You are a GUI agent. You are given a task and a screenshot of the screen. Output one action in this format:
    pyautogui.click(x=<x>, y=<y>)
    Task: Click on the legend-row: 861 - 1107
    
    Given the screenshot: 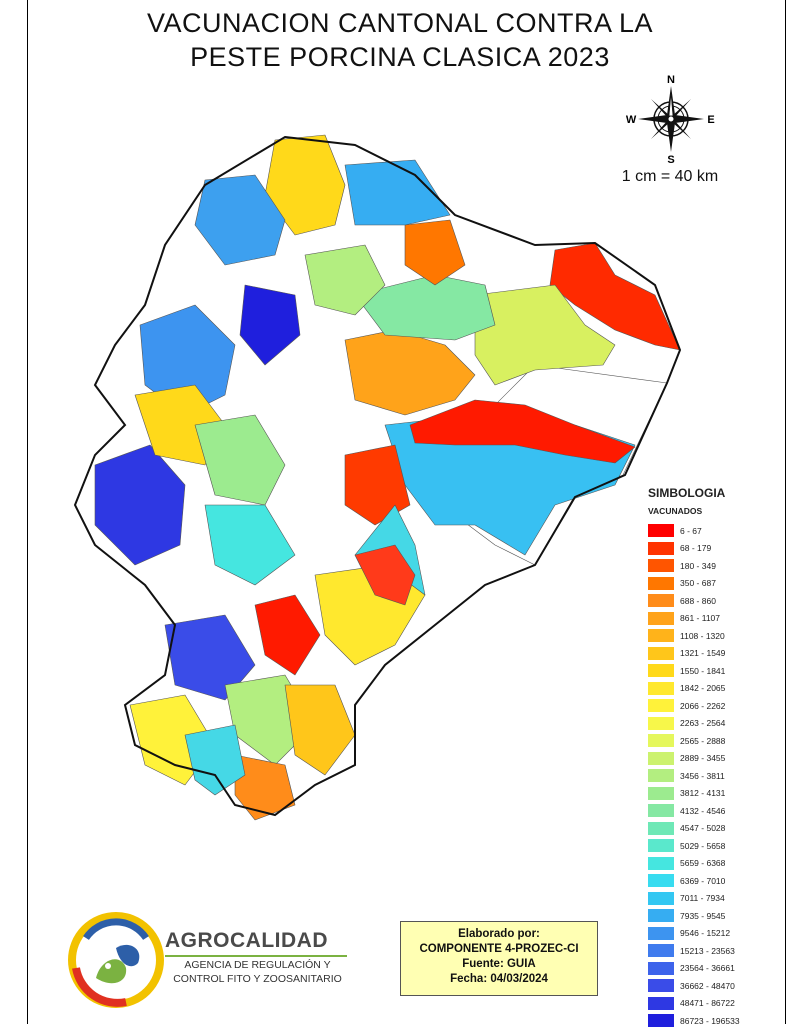 What is the action you would take?
    pyautogui.click(x=718, y=619)
    